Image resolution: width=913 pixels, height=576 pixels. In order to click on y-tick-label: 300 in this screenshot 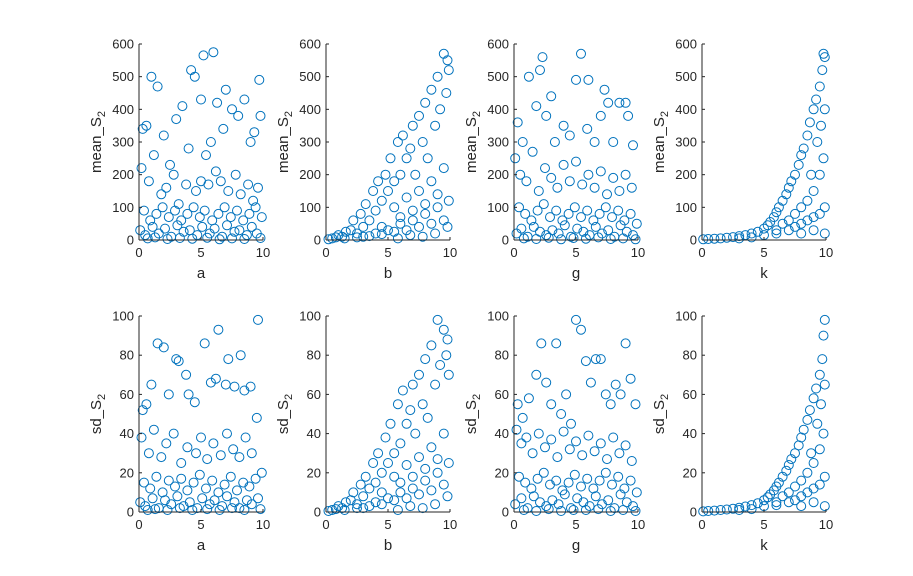, I will do `click(310, 142)`.